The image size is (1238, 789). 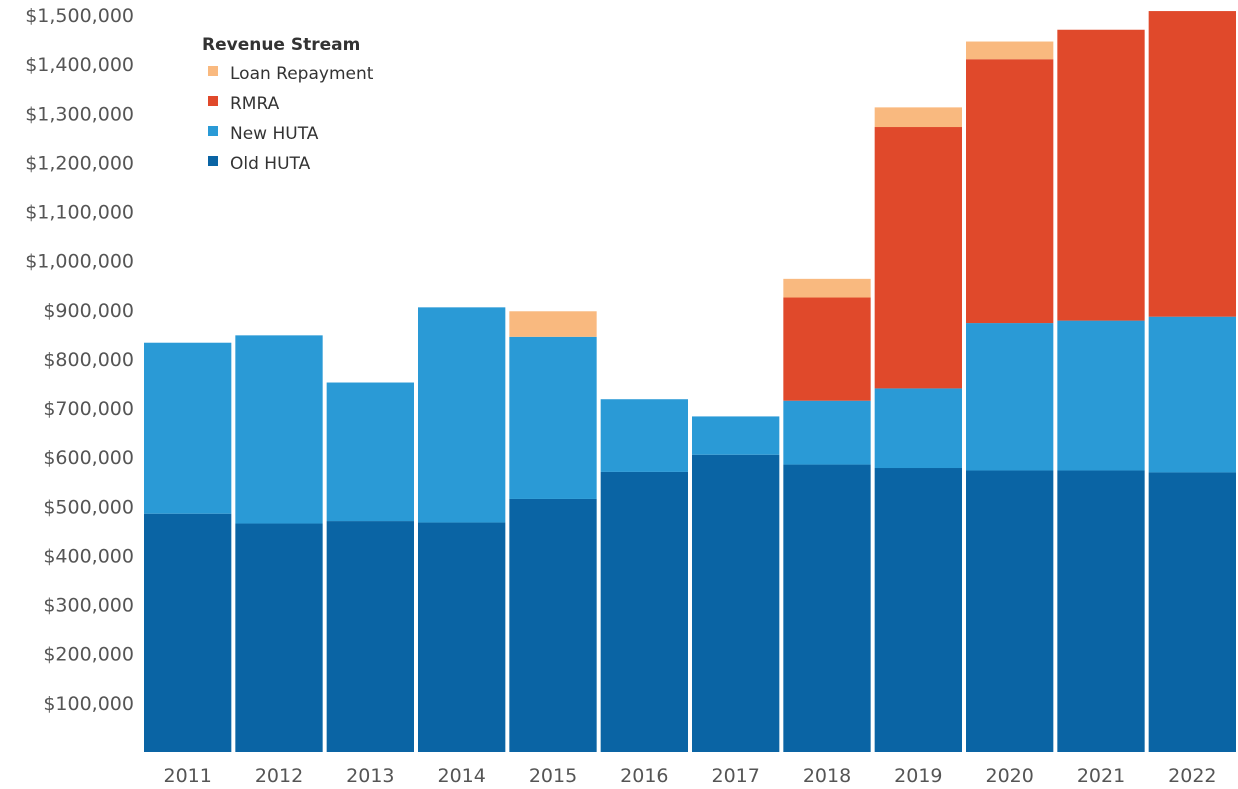 I want to click on bar-segment-old-huta-2011, so click(x=188, y=632).